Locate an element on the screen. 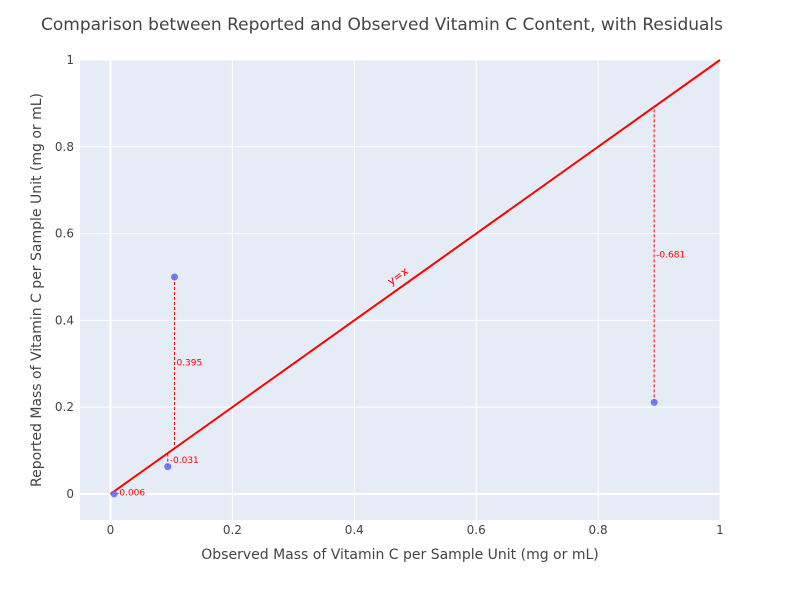  y-tick-label: 0.2 is located at coordinates (64, 407).